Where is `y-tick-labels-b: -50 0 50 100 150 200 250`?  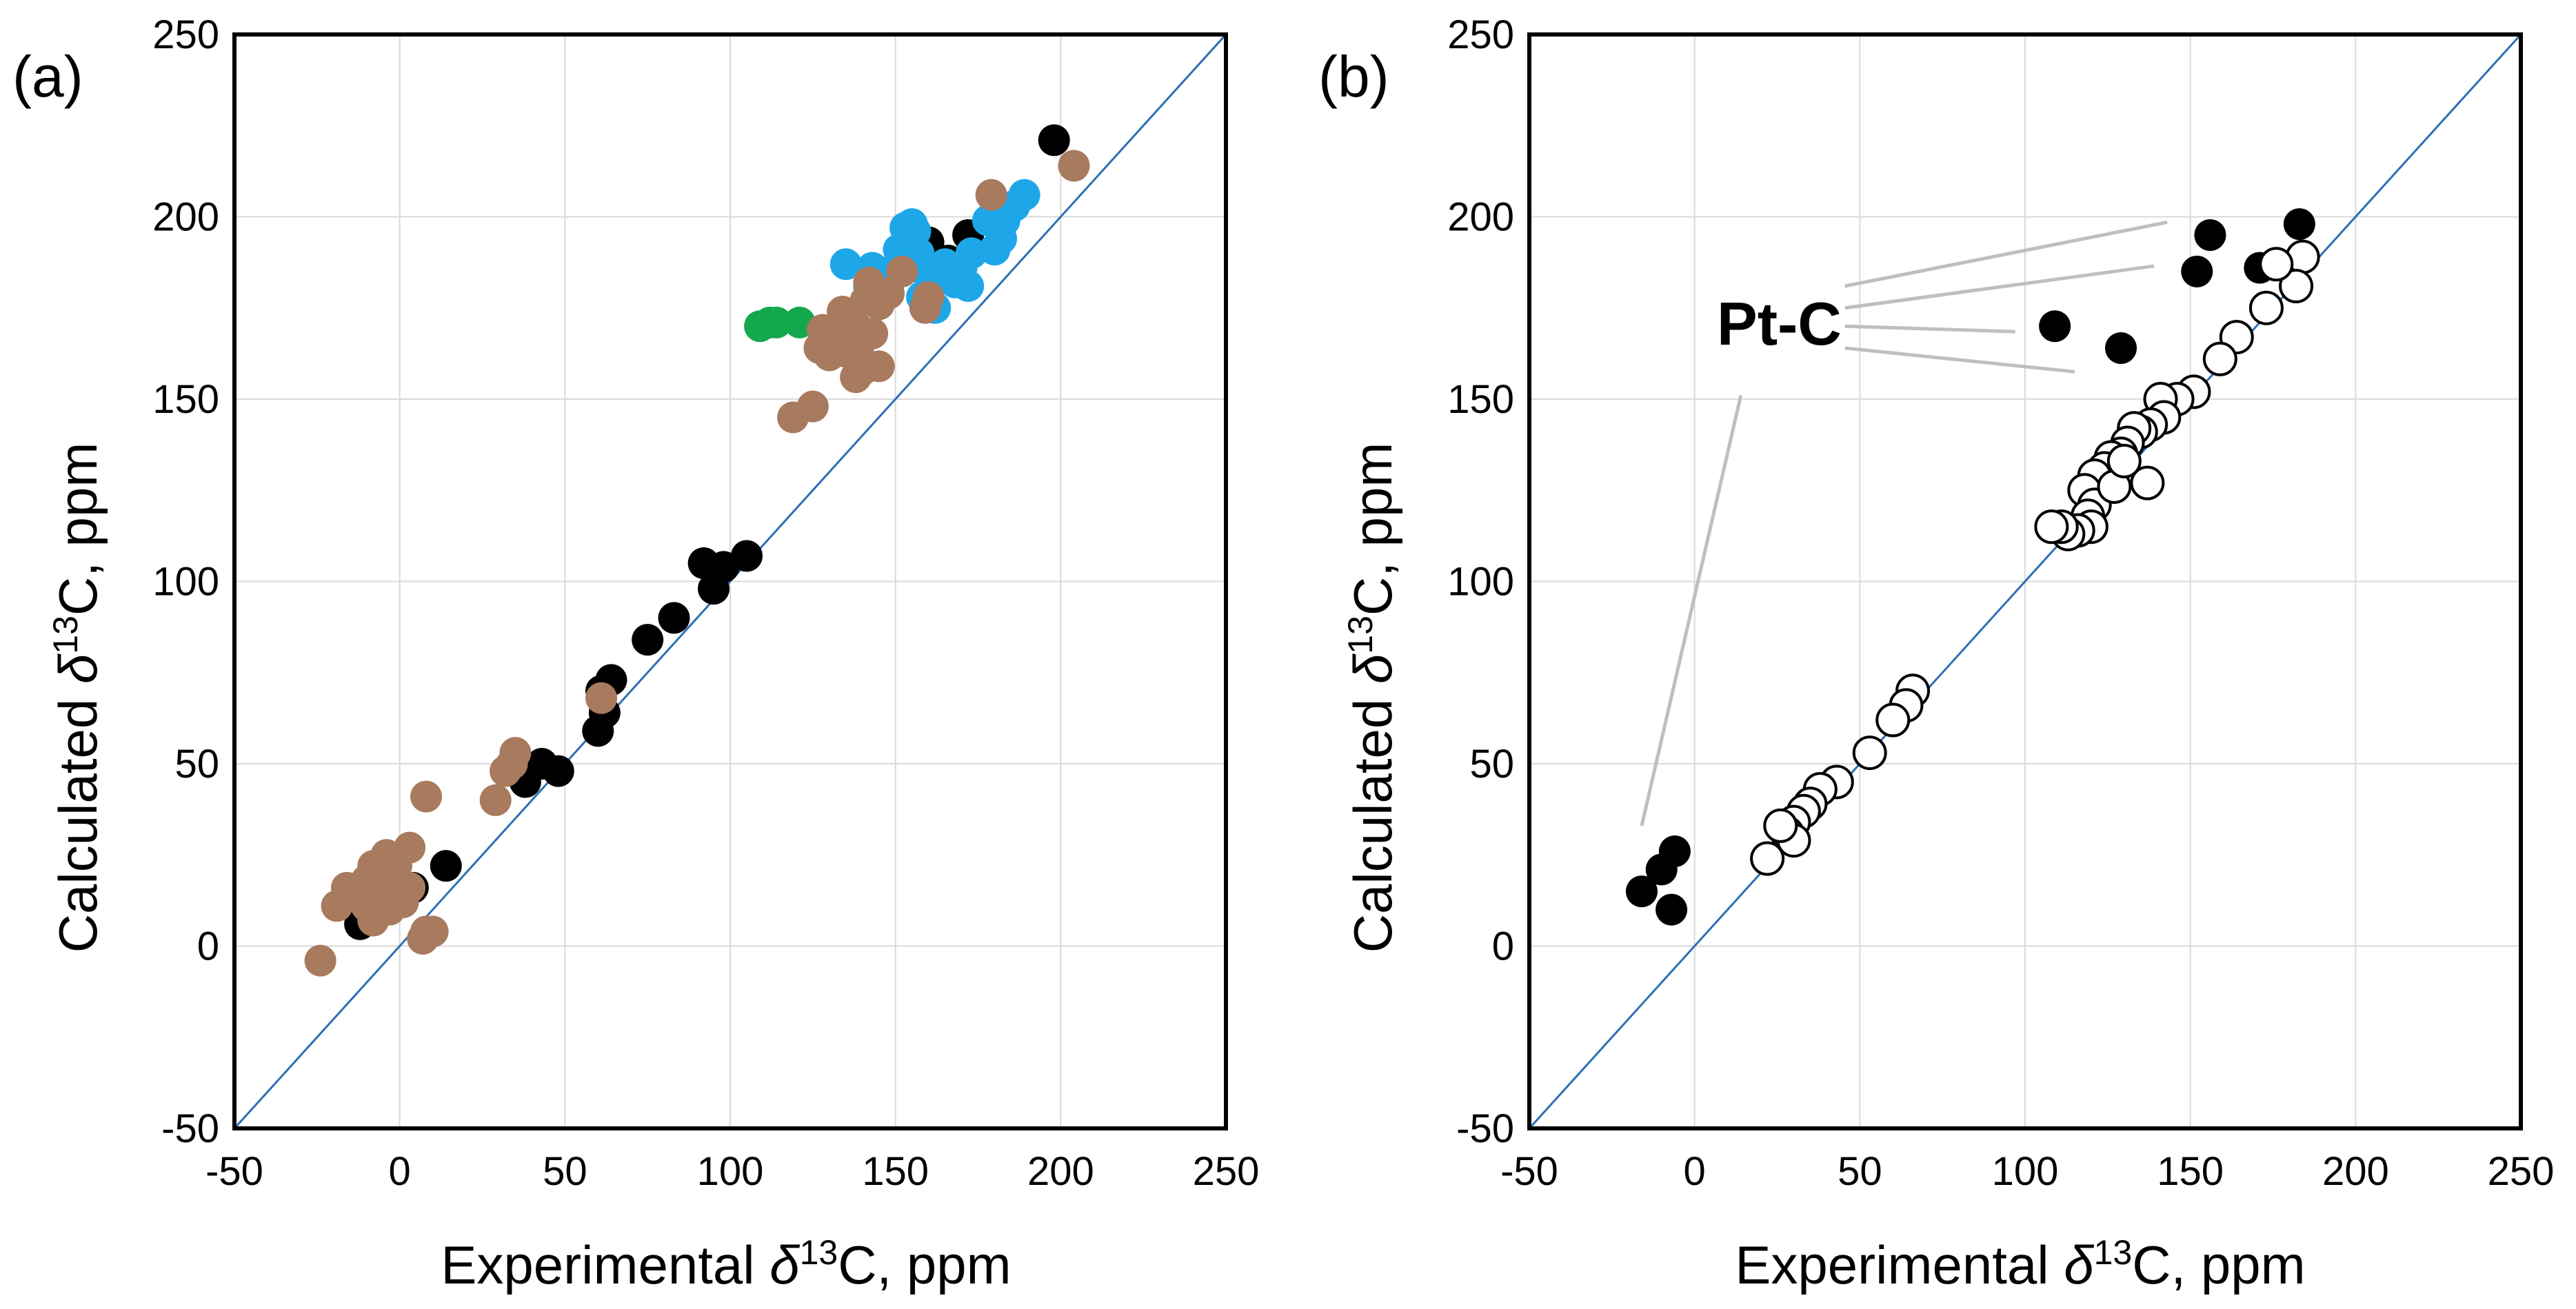 y-tick-labels-b: -50 0 50 100 150 200 250 is located at coordinates (1480, 581).